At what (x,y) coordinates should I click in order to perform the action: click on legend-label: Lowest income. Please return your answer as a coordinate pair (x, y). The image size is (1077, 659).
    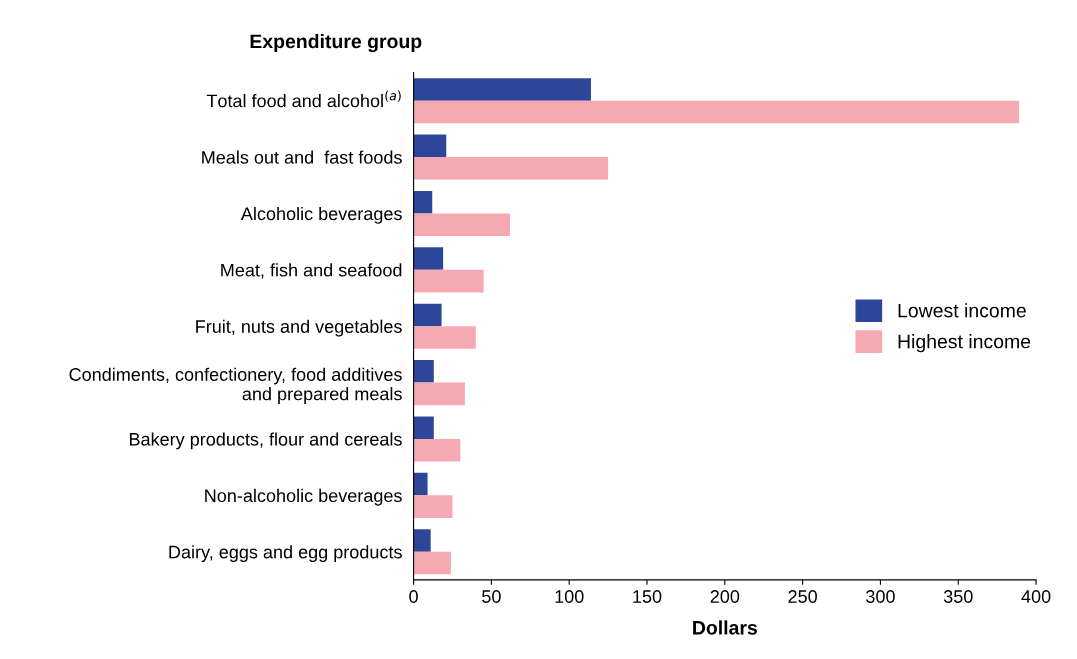
    Looking at the image, I should click on (962, 310).